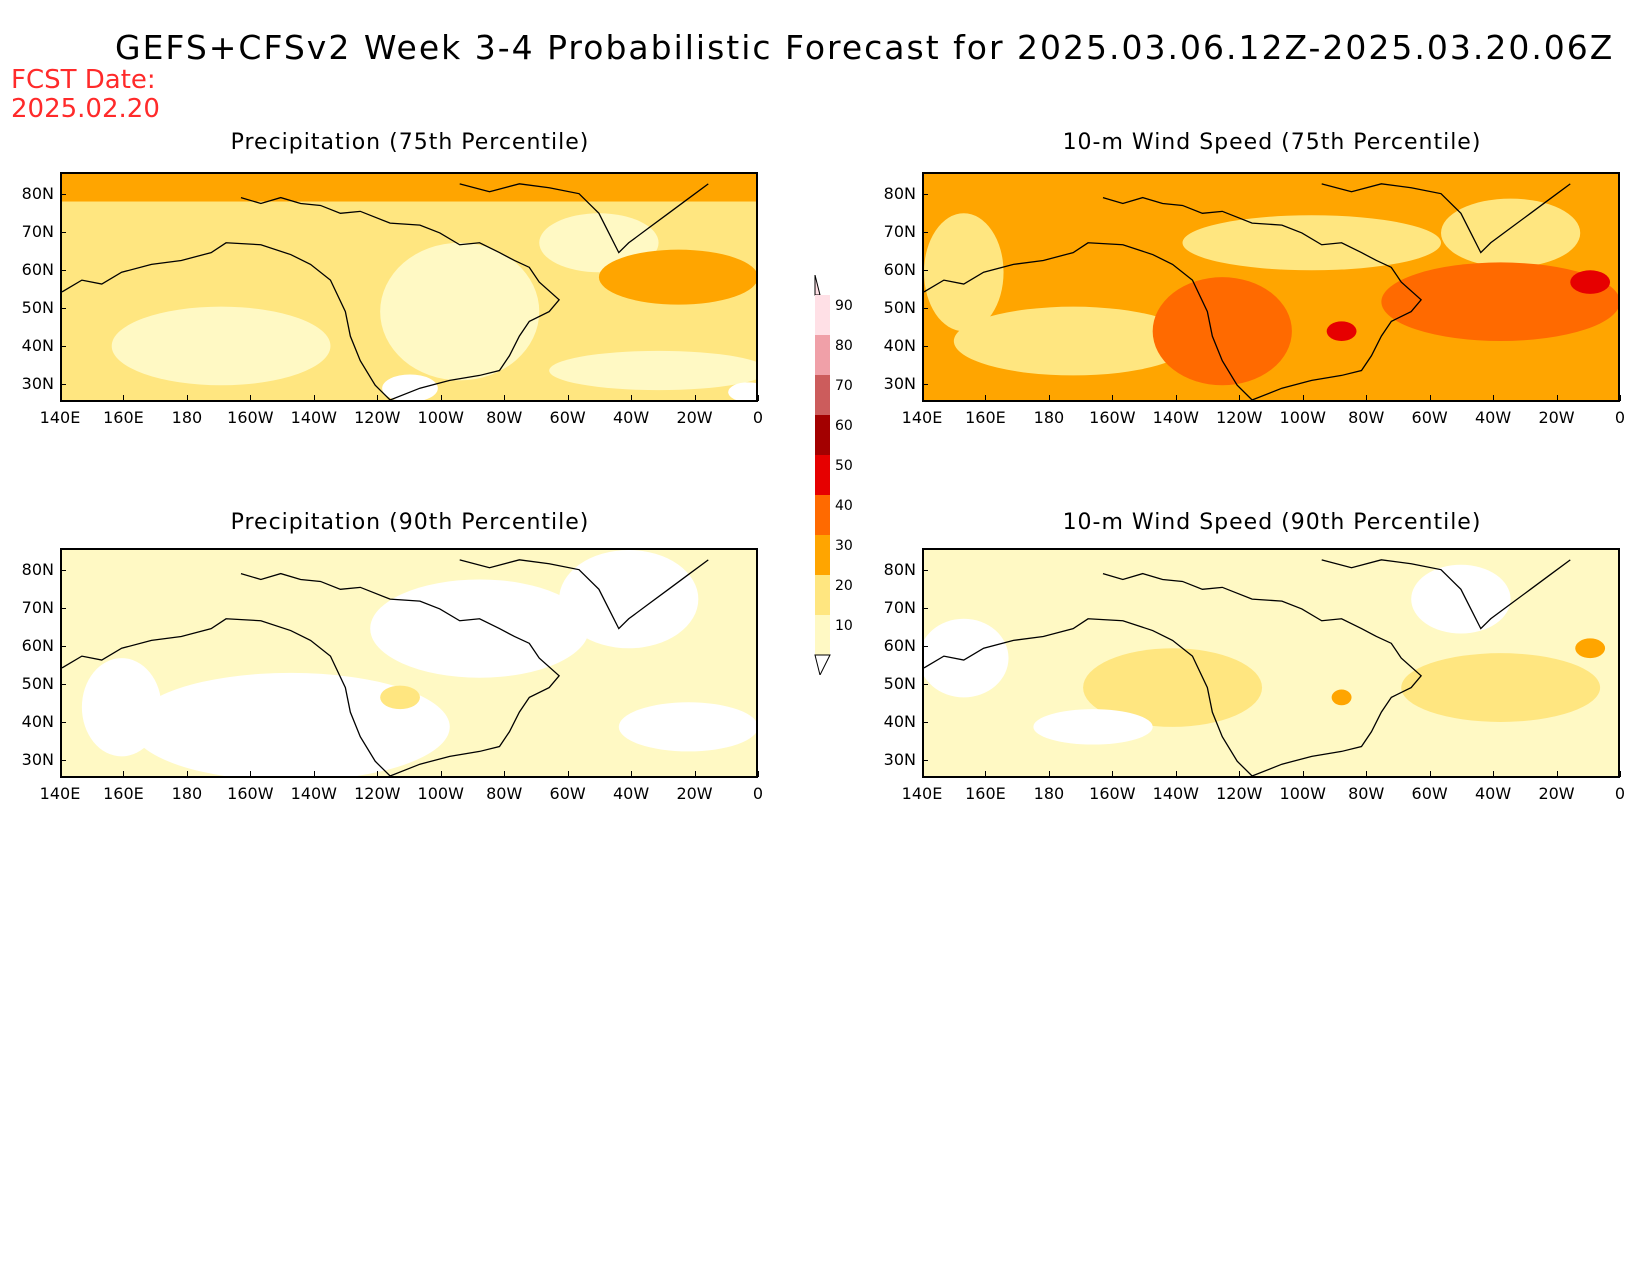 This screenshot has width=1650, height=1275. I want to click on lon-label: 140W, so click(1175, 417).